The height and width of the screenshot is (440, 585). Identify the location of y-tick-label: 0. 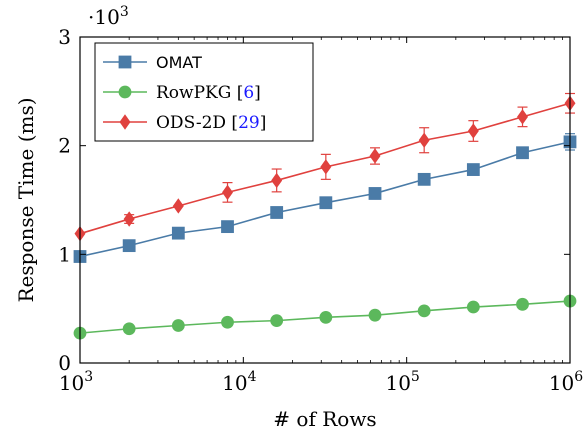
(64, 363).